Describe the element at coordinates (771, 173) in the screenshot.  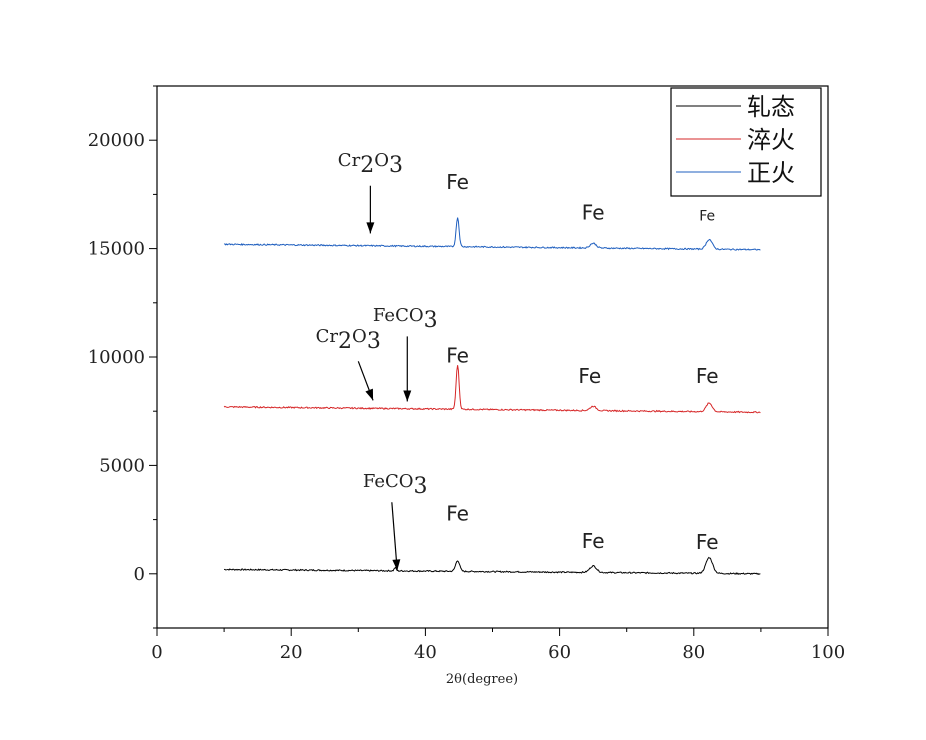
I see `legend-label: 正火` at that location.